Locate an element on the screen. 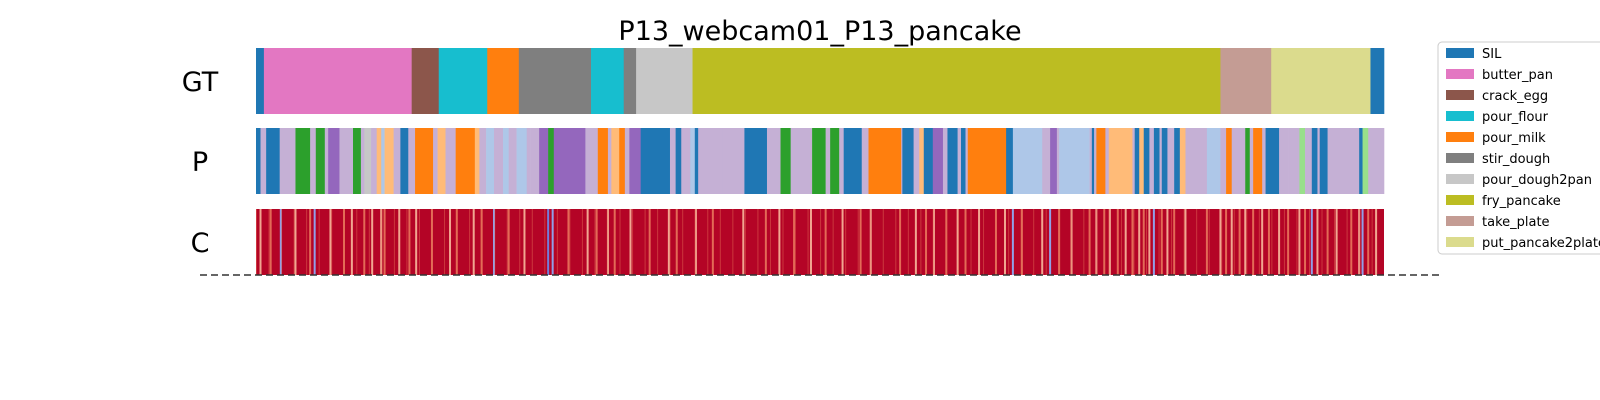  legend-label: crack_egg is located at coordinates (1515, 96).